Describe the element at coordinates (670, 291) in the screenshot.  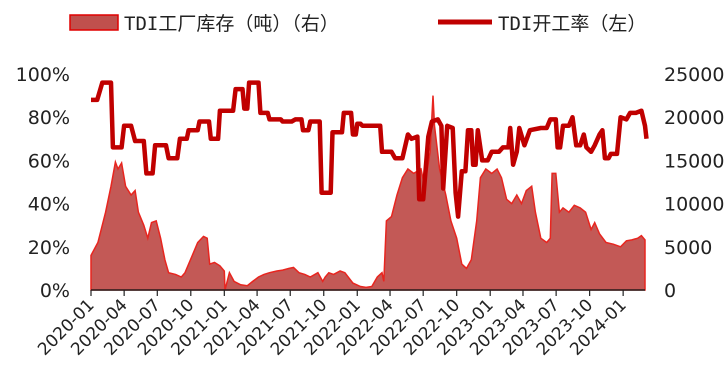
I see `right-tick-label: 0` at that location.